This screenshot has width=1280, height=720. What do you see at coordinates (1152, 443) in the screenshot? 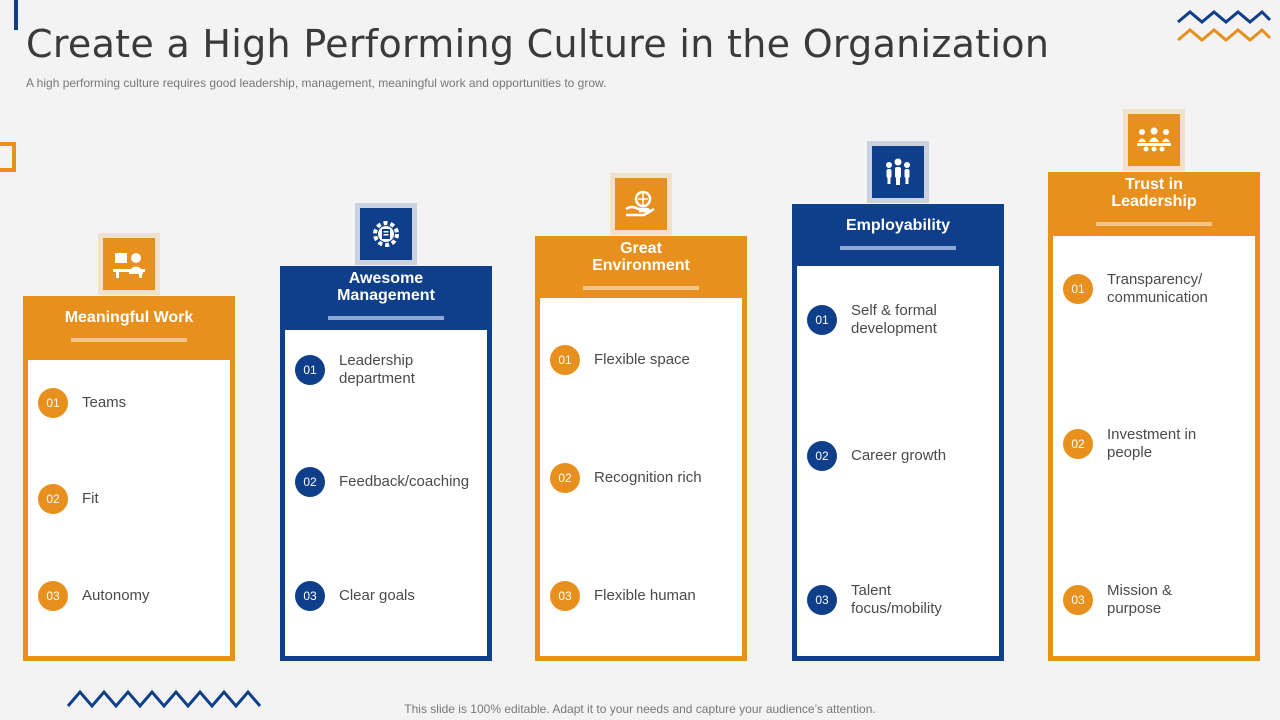
I see `item-text: Investment in people` at bounding box center [1152, 443].